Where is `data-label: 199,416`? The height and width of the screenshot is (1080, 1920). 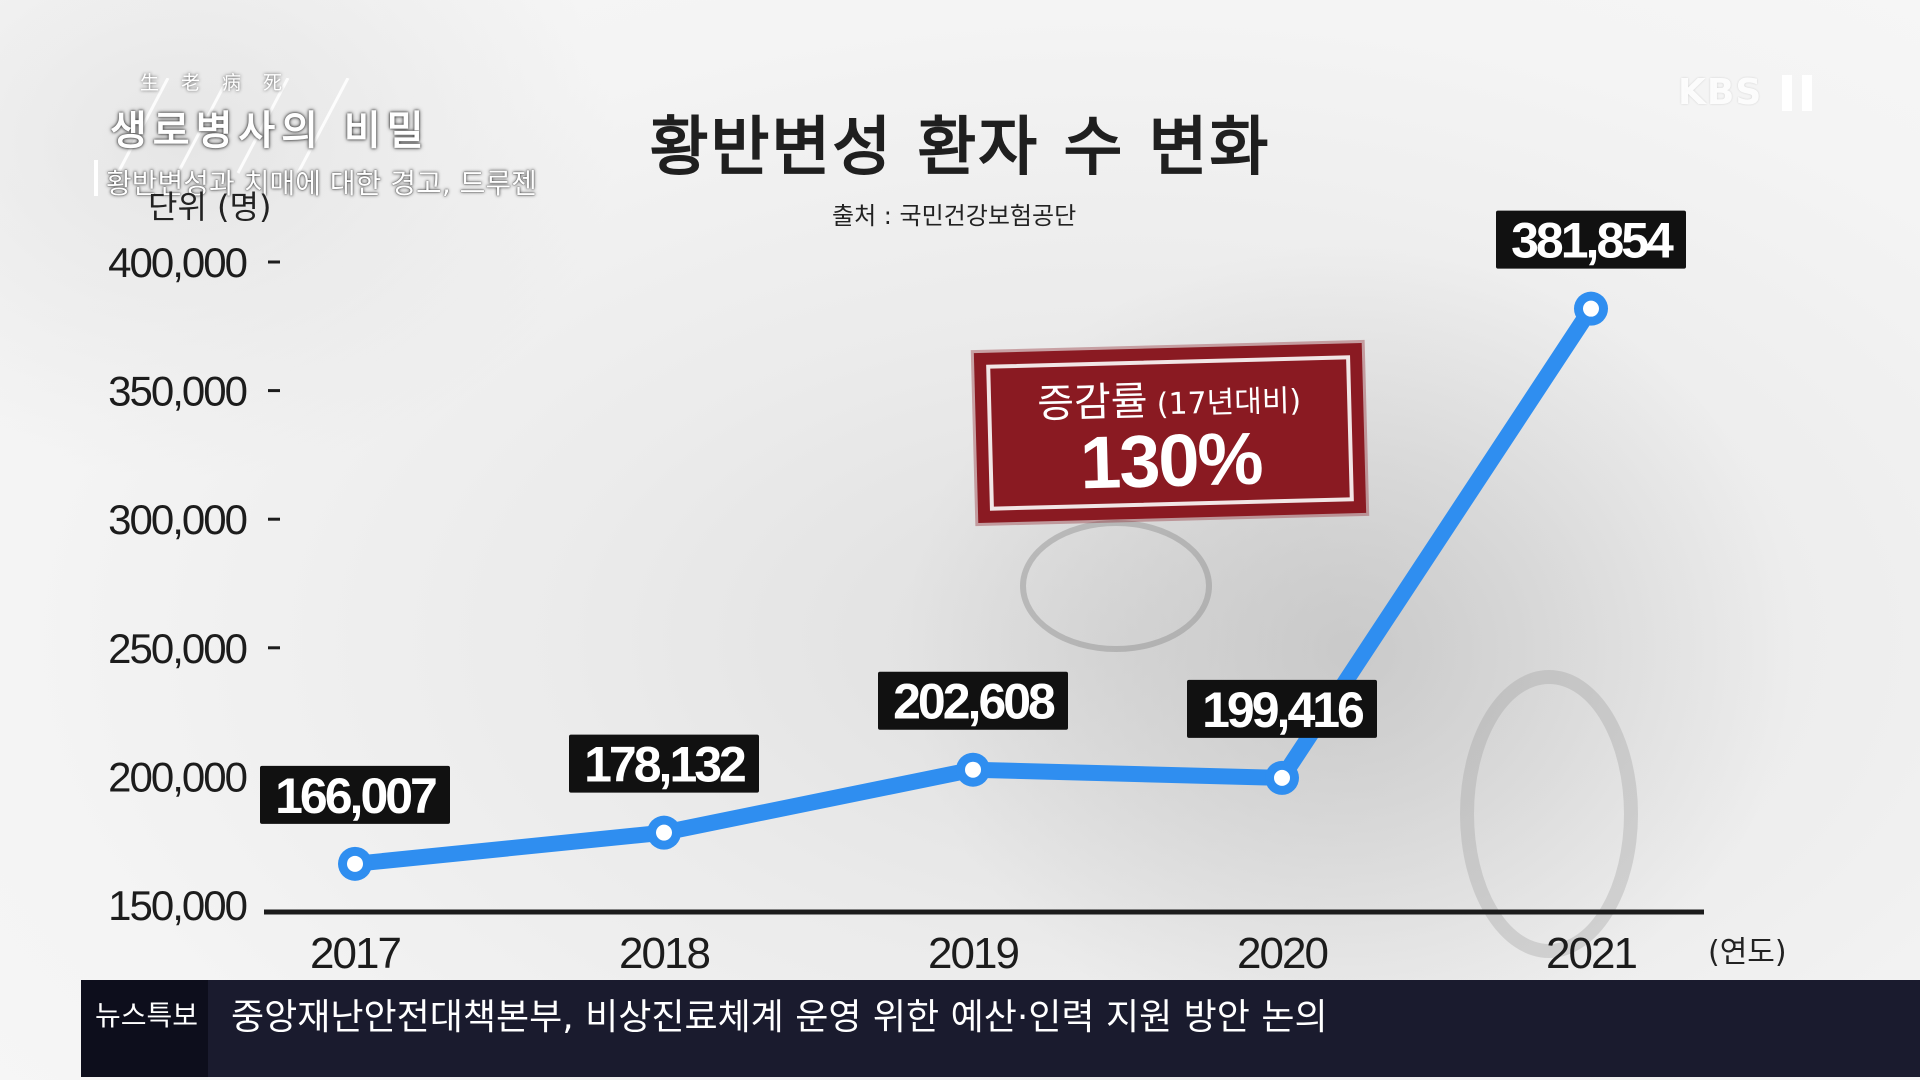 data-label: 199,416 is located at coordinates (1282, 710).